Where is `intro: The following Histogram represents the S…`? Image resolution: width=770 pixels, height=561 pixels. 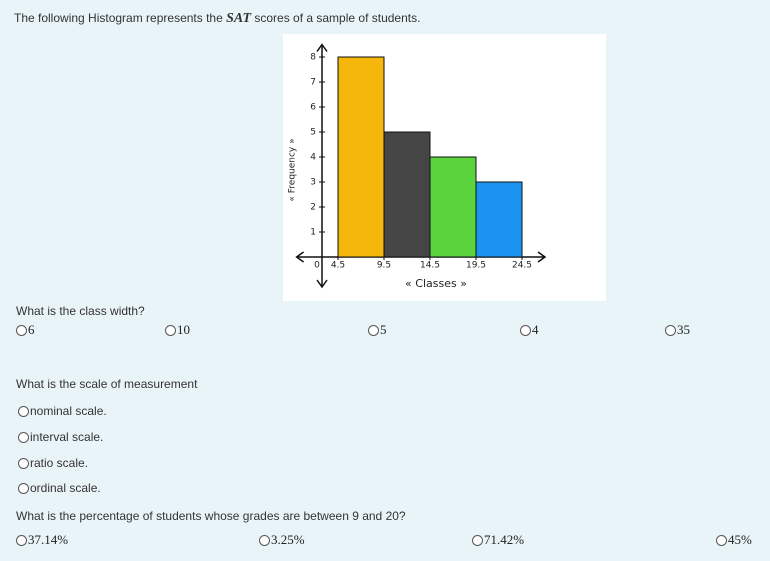 intro: The following Histogram represents the S… is located at coordinates (217, 19).